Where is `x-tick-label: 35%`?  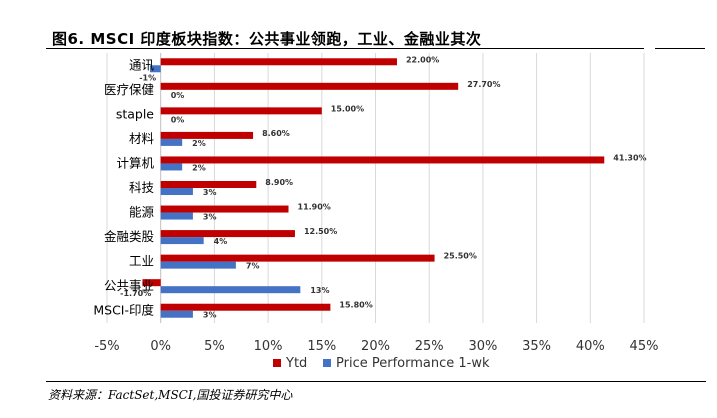 x-tick-label: 35% is located at coordinates (536, 346).